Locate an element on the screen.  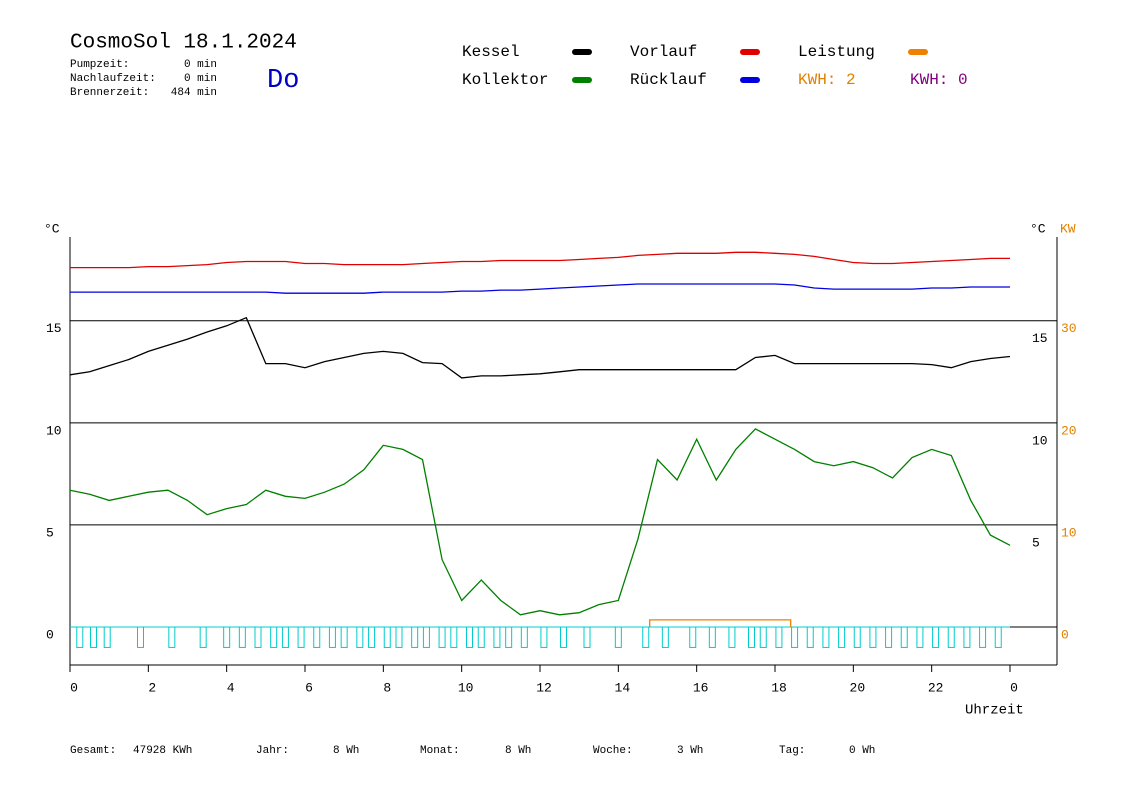
stat-label: Brennerzeit: is located at coordinates (109, 93).